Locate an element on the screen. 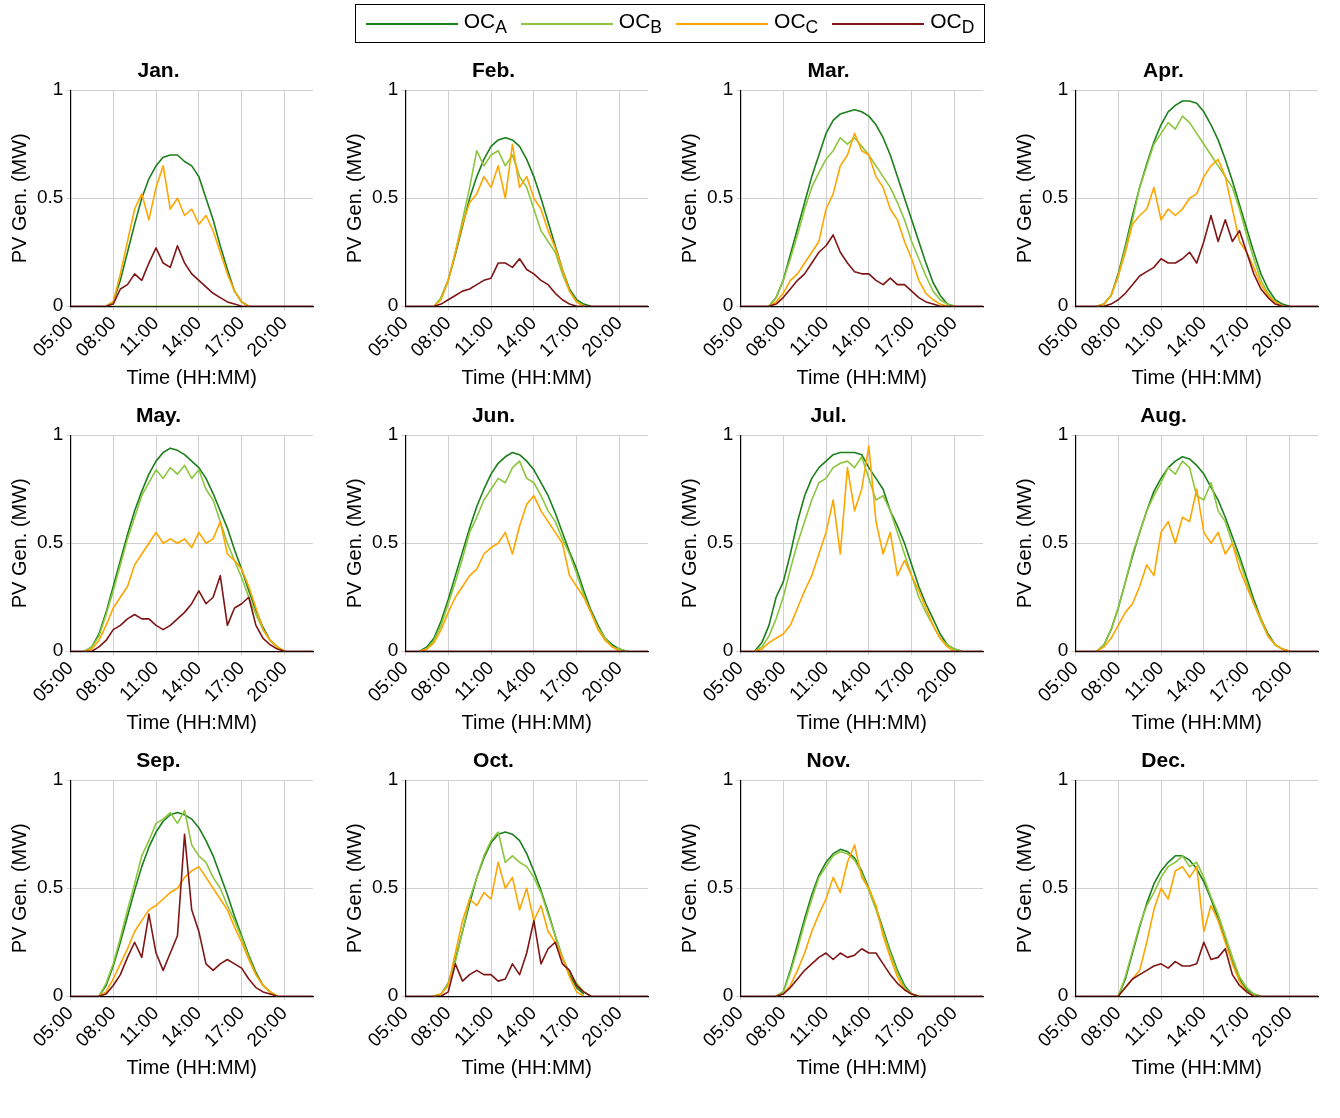 The image size is (1340, 1118). legend-label: OC$_{C}$ is located at coordinates (796, 24).